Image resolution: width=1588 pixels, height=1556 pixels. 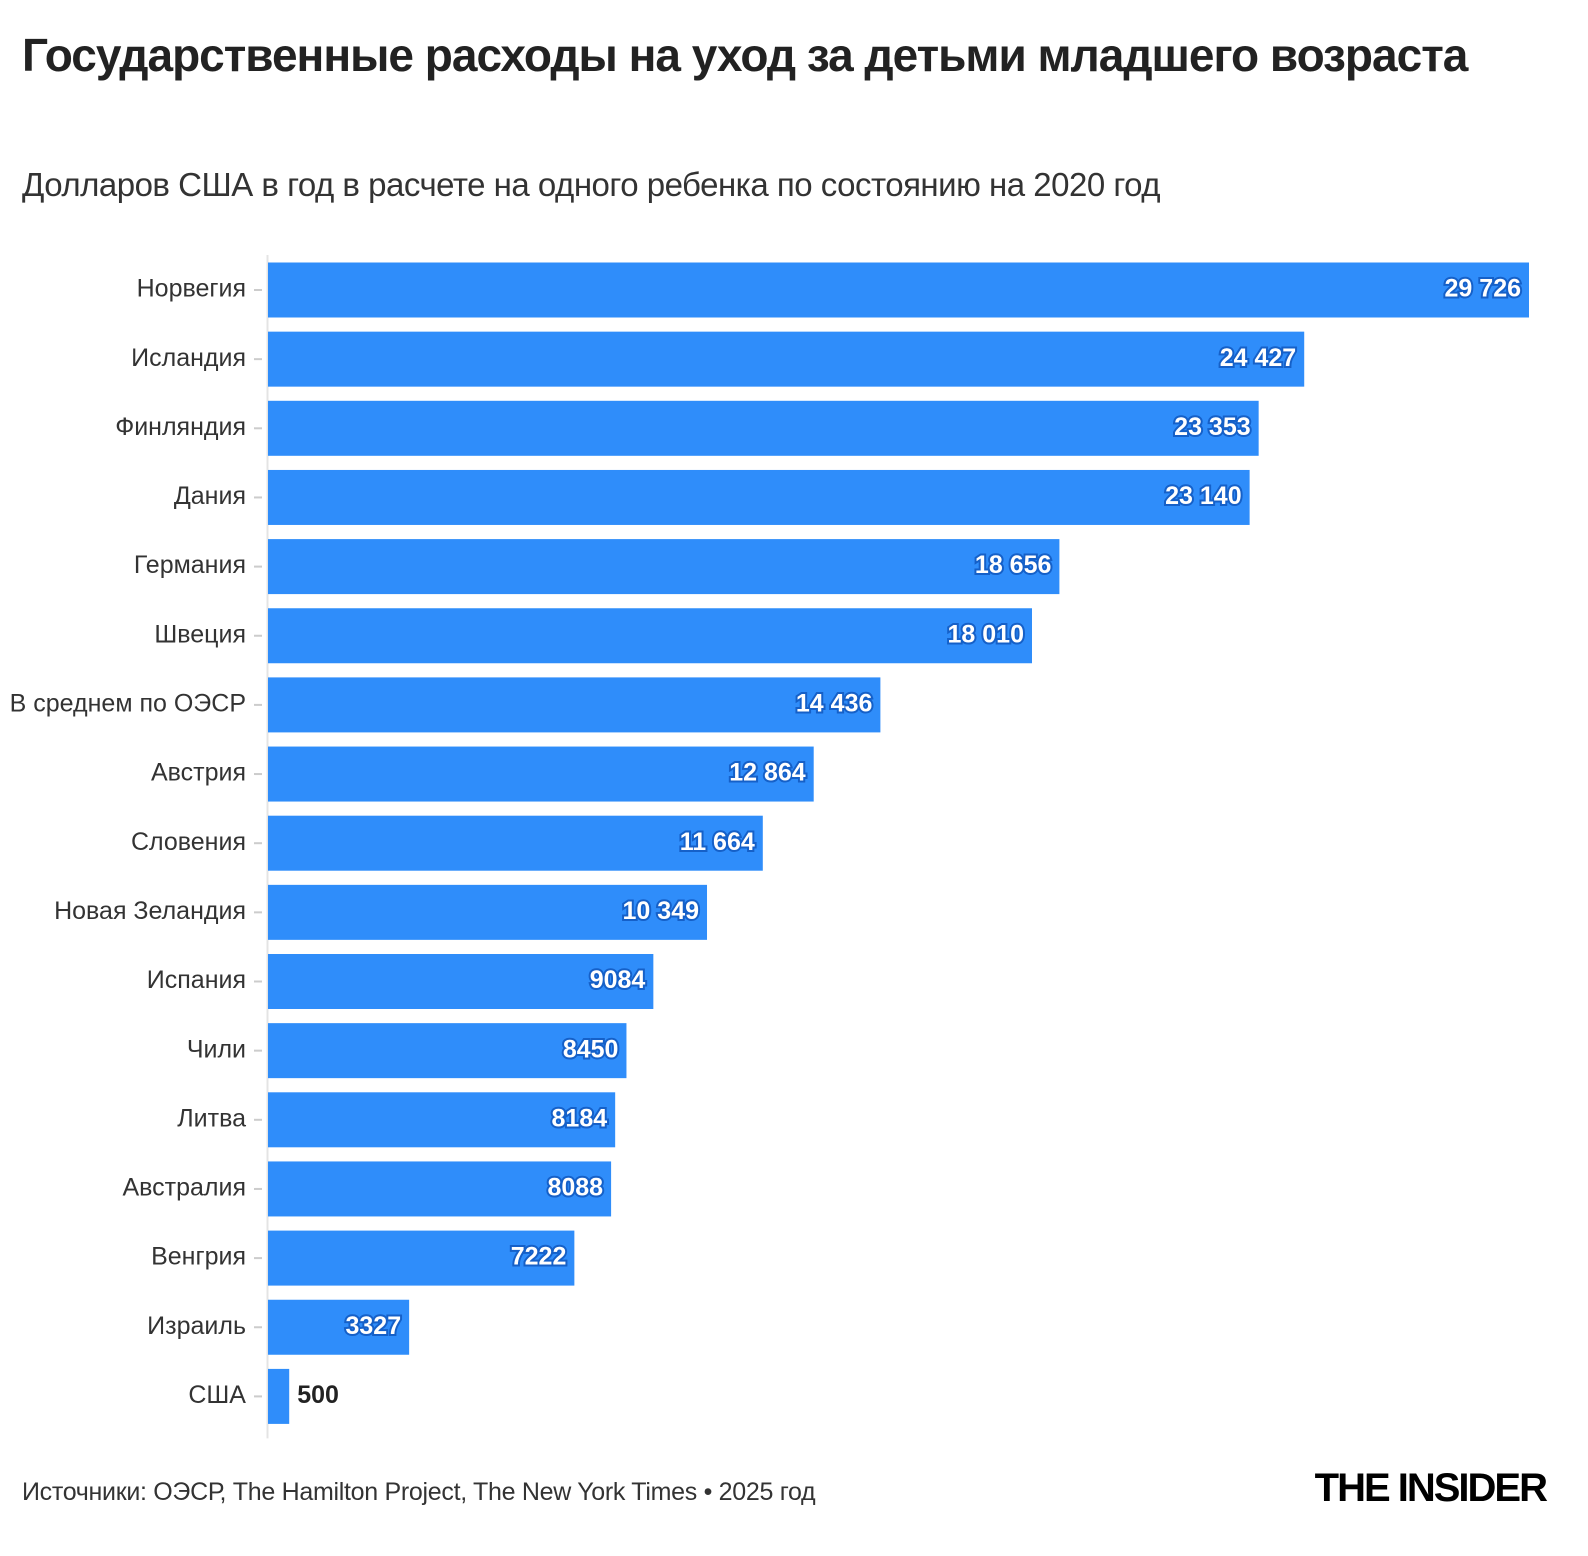 What do you see at coordinates (591, 1049) in the screenshot?
I see `value-label: 8450` at bounding box center [591, 1049].